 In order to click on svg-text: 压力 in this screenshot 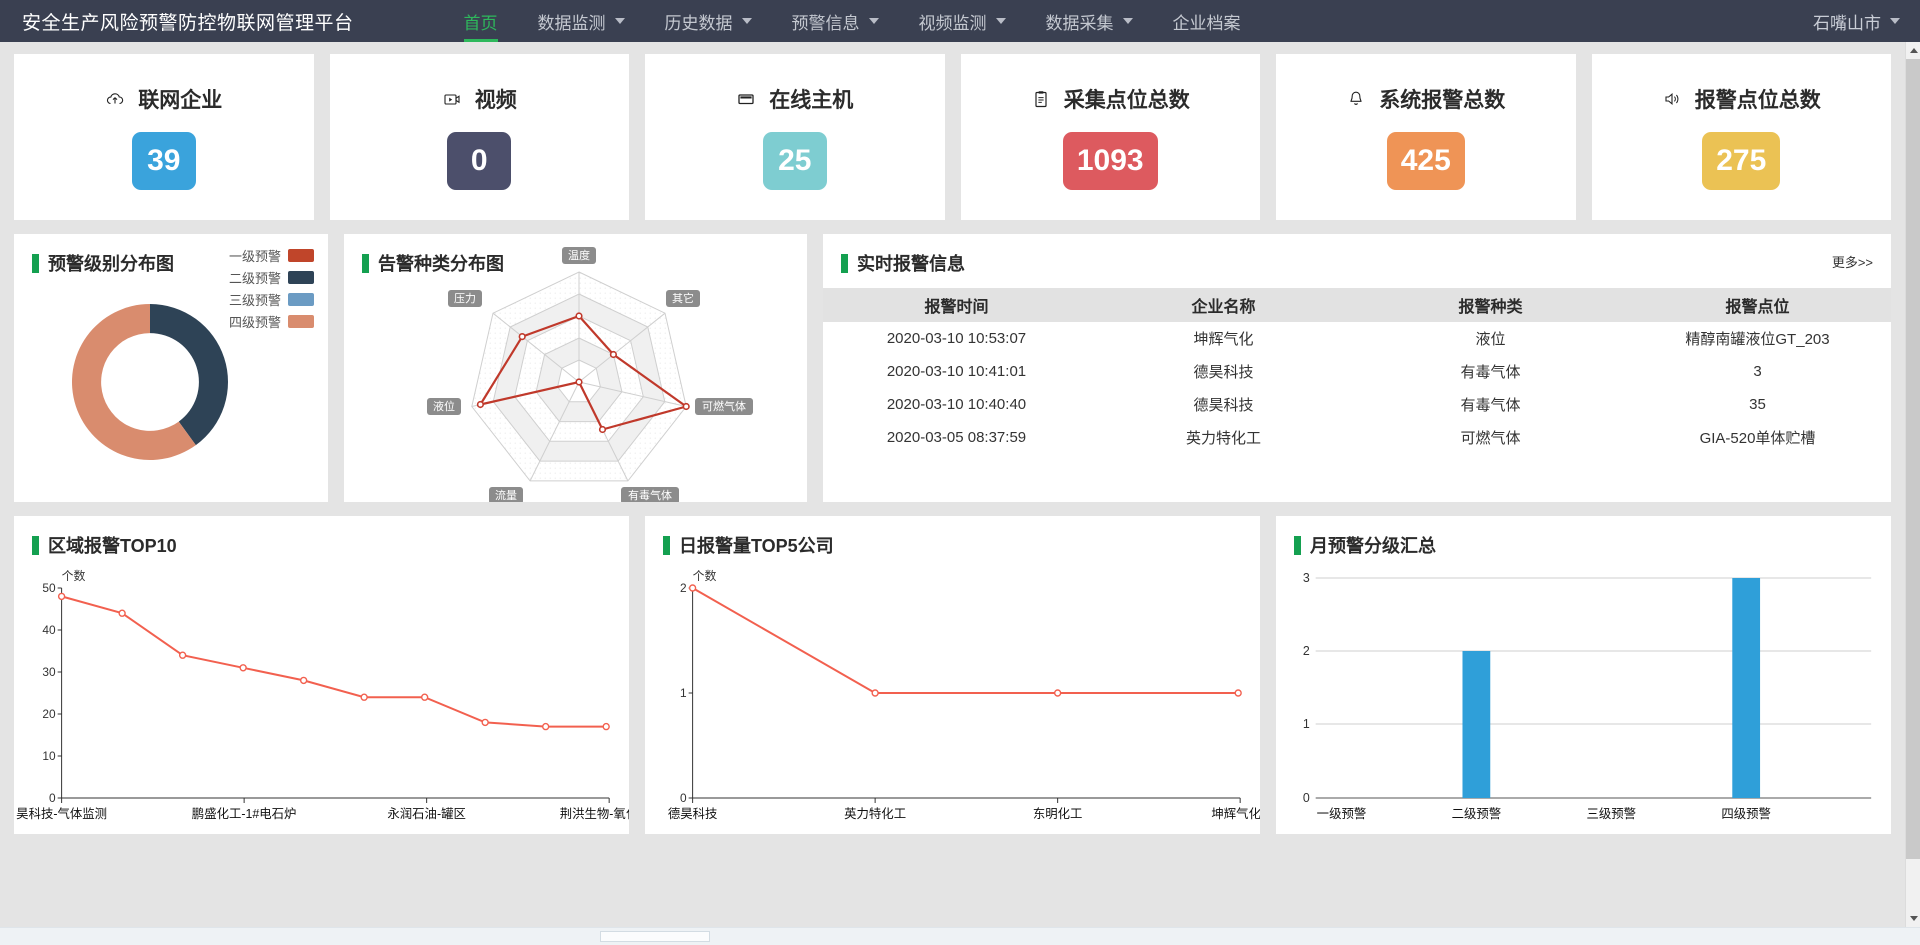, I will do `click(465, 298)`.